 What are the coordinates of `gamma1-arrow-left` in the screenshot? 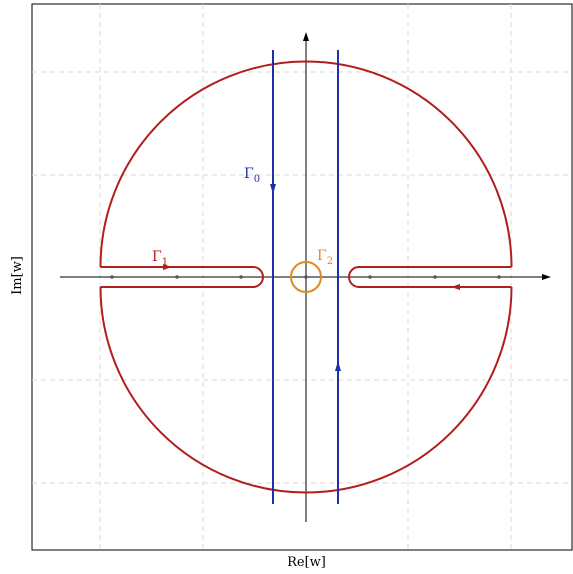 It's located at (167, 267).